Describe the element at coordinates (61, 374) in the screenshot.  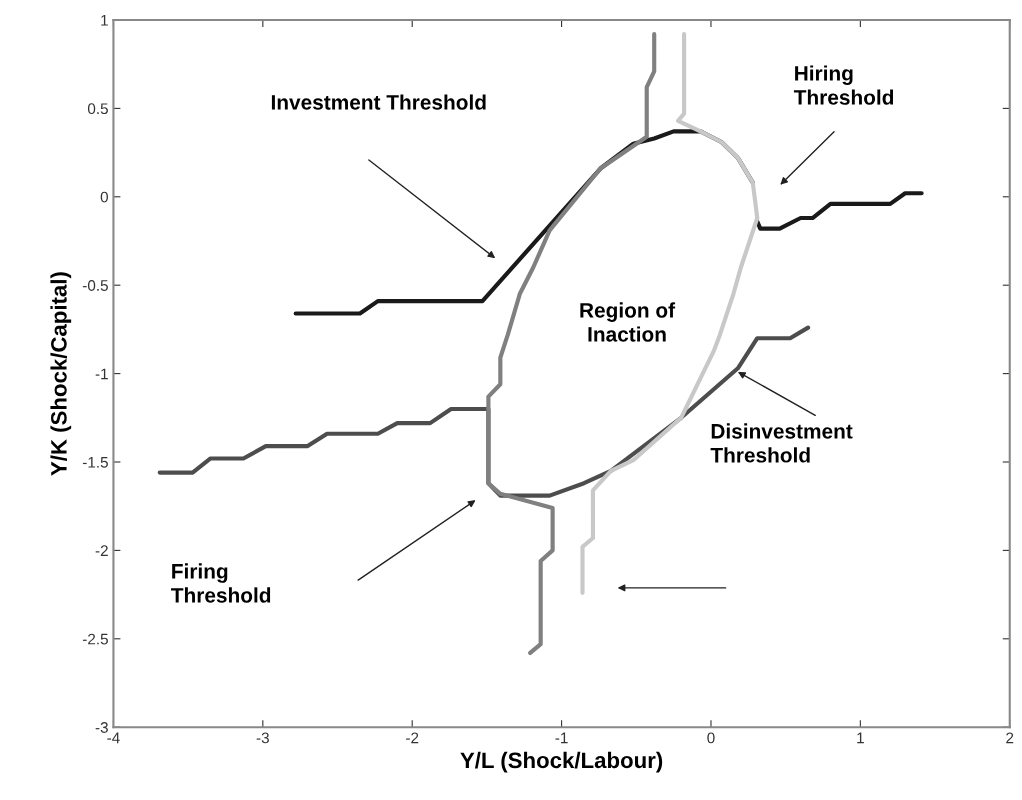
I see `y-axis-title: Y/K (Shock/Capital)` at that location.